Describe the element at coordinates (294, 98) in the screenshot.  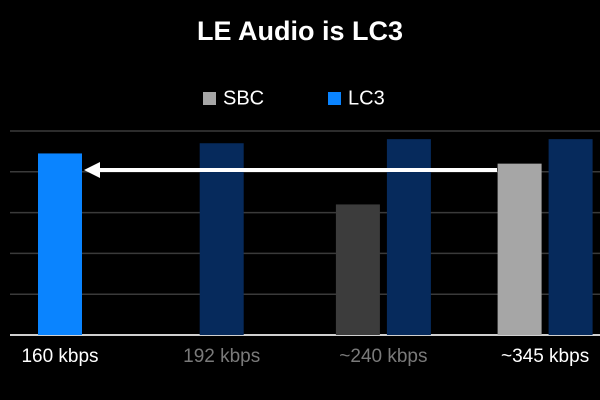
I see `legend: SBC LC3` at that location.